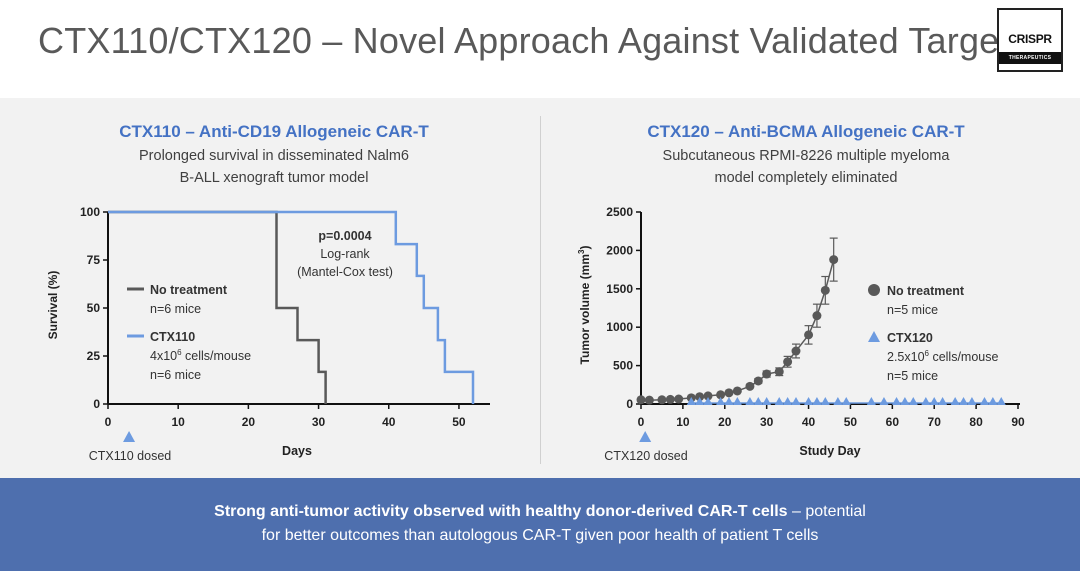  Describe the element at coordinates (806, 131) in the screenshot. I see `right-panel-title: CTX120 – Anti-BCMA Allogeneic CAR-T` at that location.